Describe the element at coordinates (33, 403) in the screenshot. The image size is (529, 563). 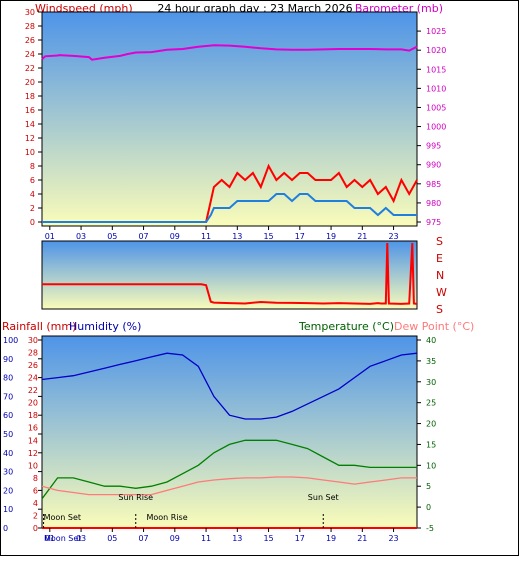
I see `rainfall-tick-label: 20` at that location.